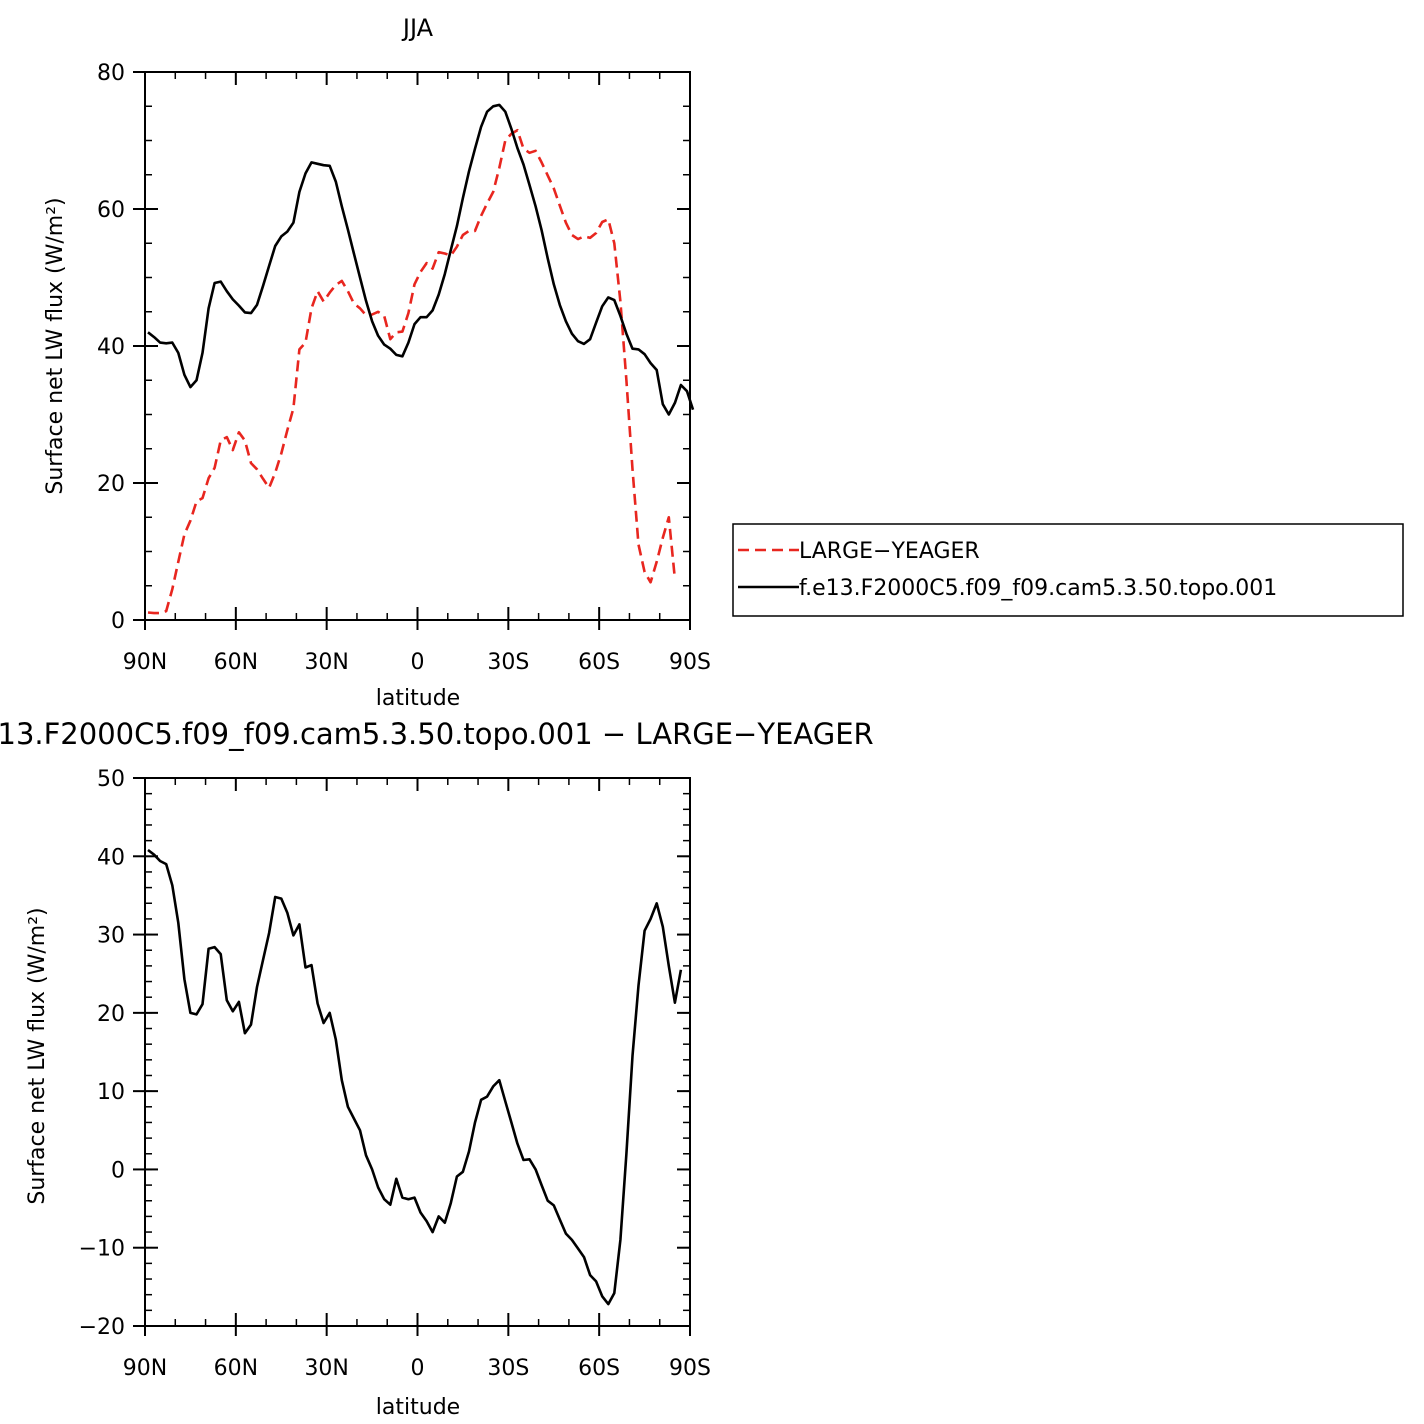 The height and width of the screenshot is (1424, 1424). Describe the element at coordinates (111, 1092) in the screenshot. I see `y-tick-label: 10` at that location.